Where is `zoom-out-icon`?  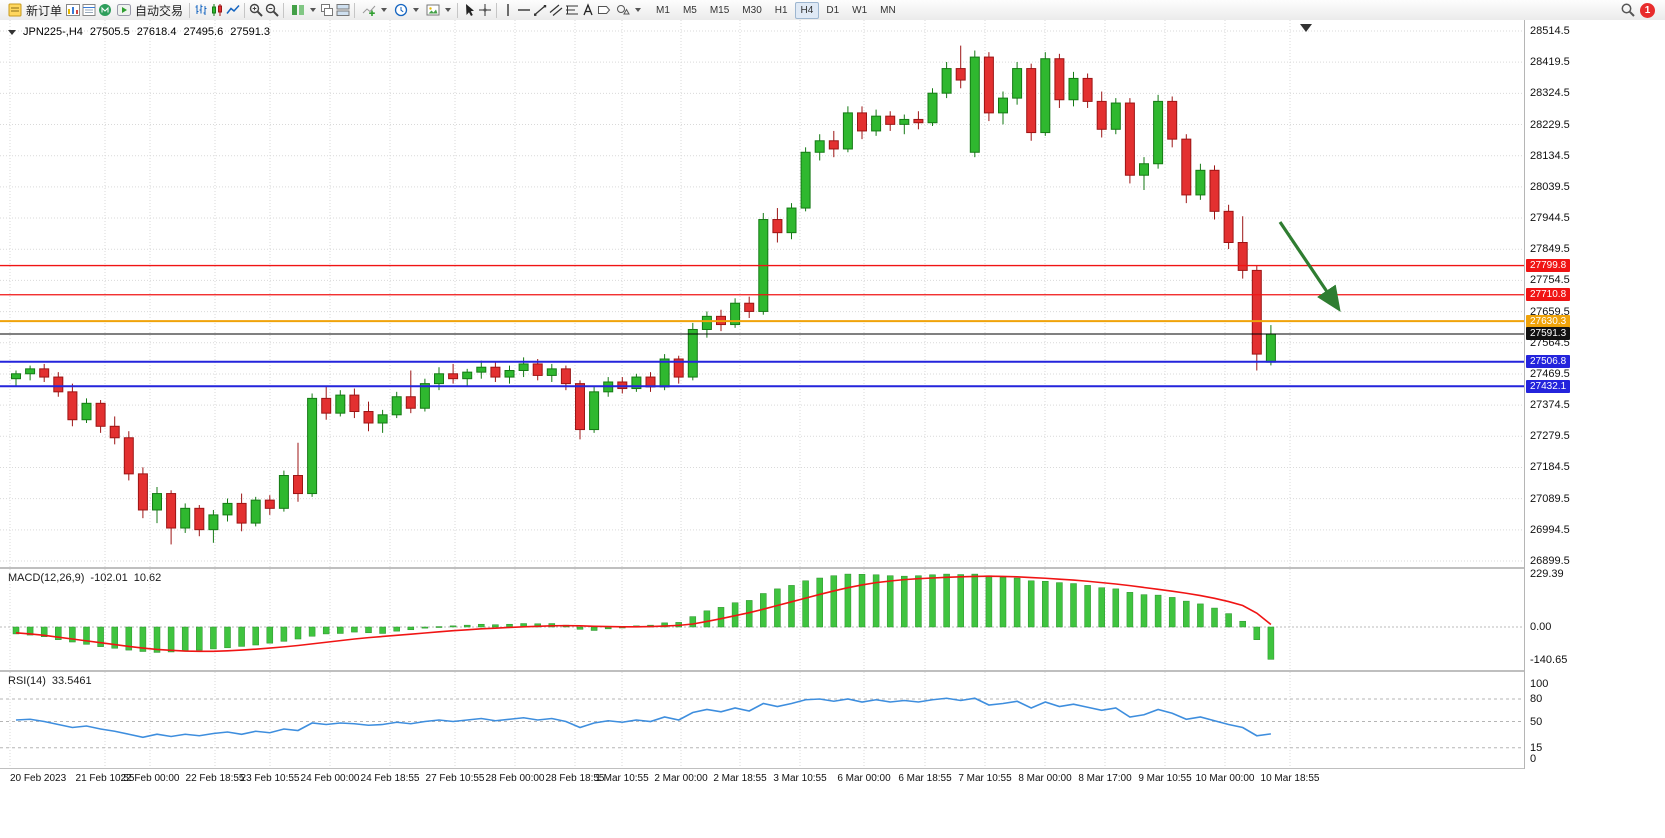 zoom-out-icon is located at coordinates (272, 10).